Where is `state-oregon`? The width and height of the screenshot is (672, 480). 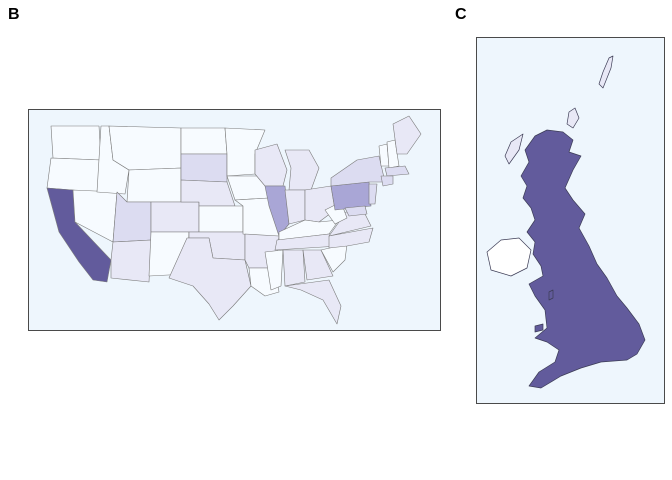
state-oregon is located at coordinates (74, 175).